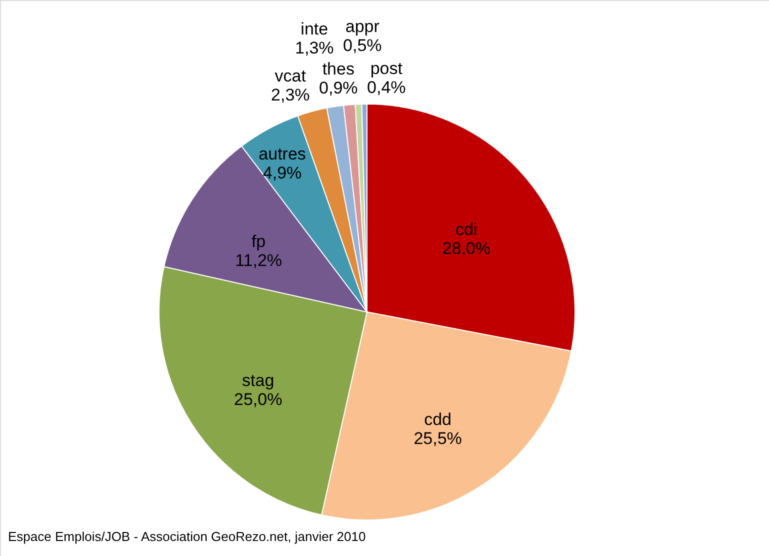  I want to click on slice-label: stag, so click(258, 380).